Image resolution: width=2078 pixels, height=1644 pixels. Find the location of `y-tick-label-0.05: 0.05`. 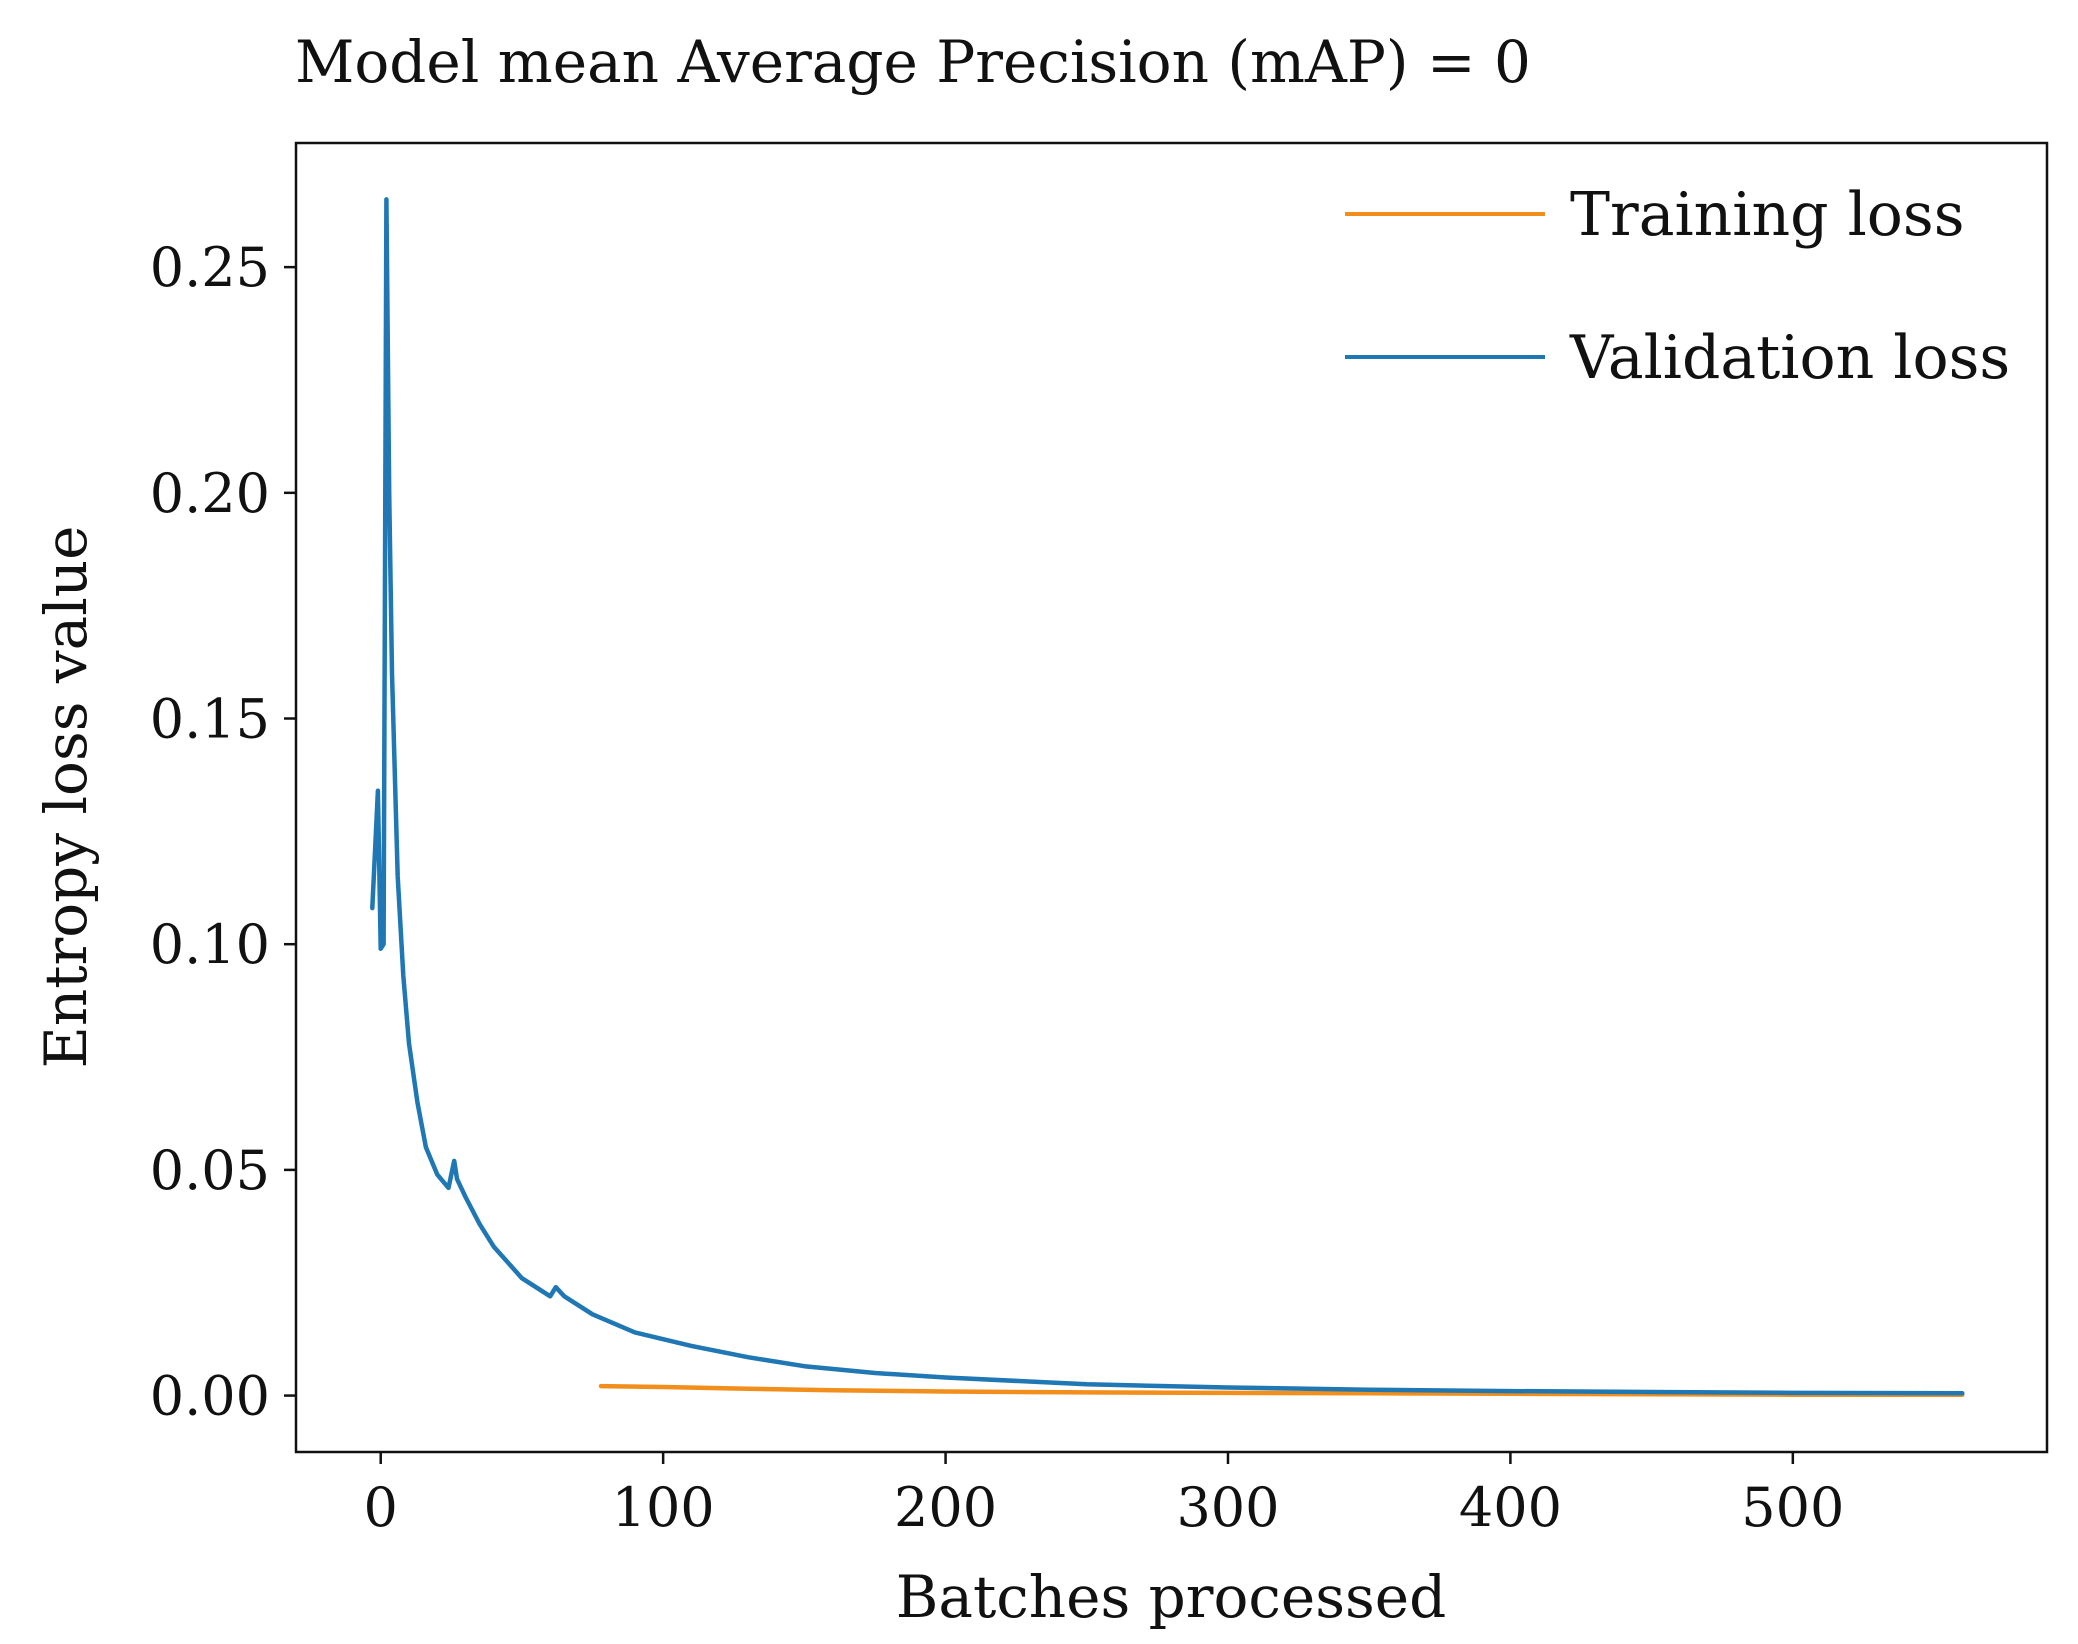

y-tick-label-0.05: 0.05 is located at coordinates (210, 1170).